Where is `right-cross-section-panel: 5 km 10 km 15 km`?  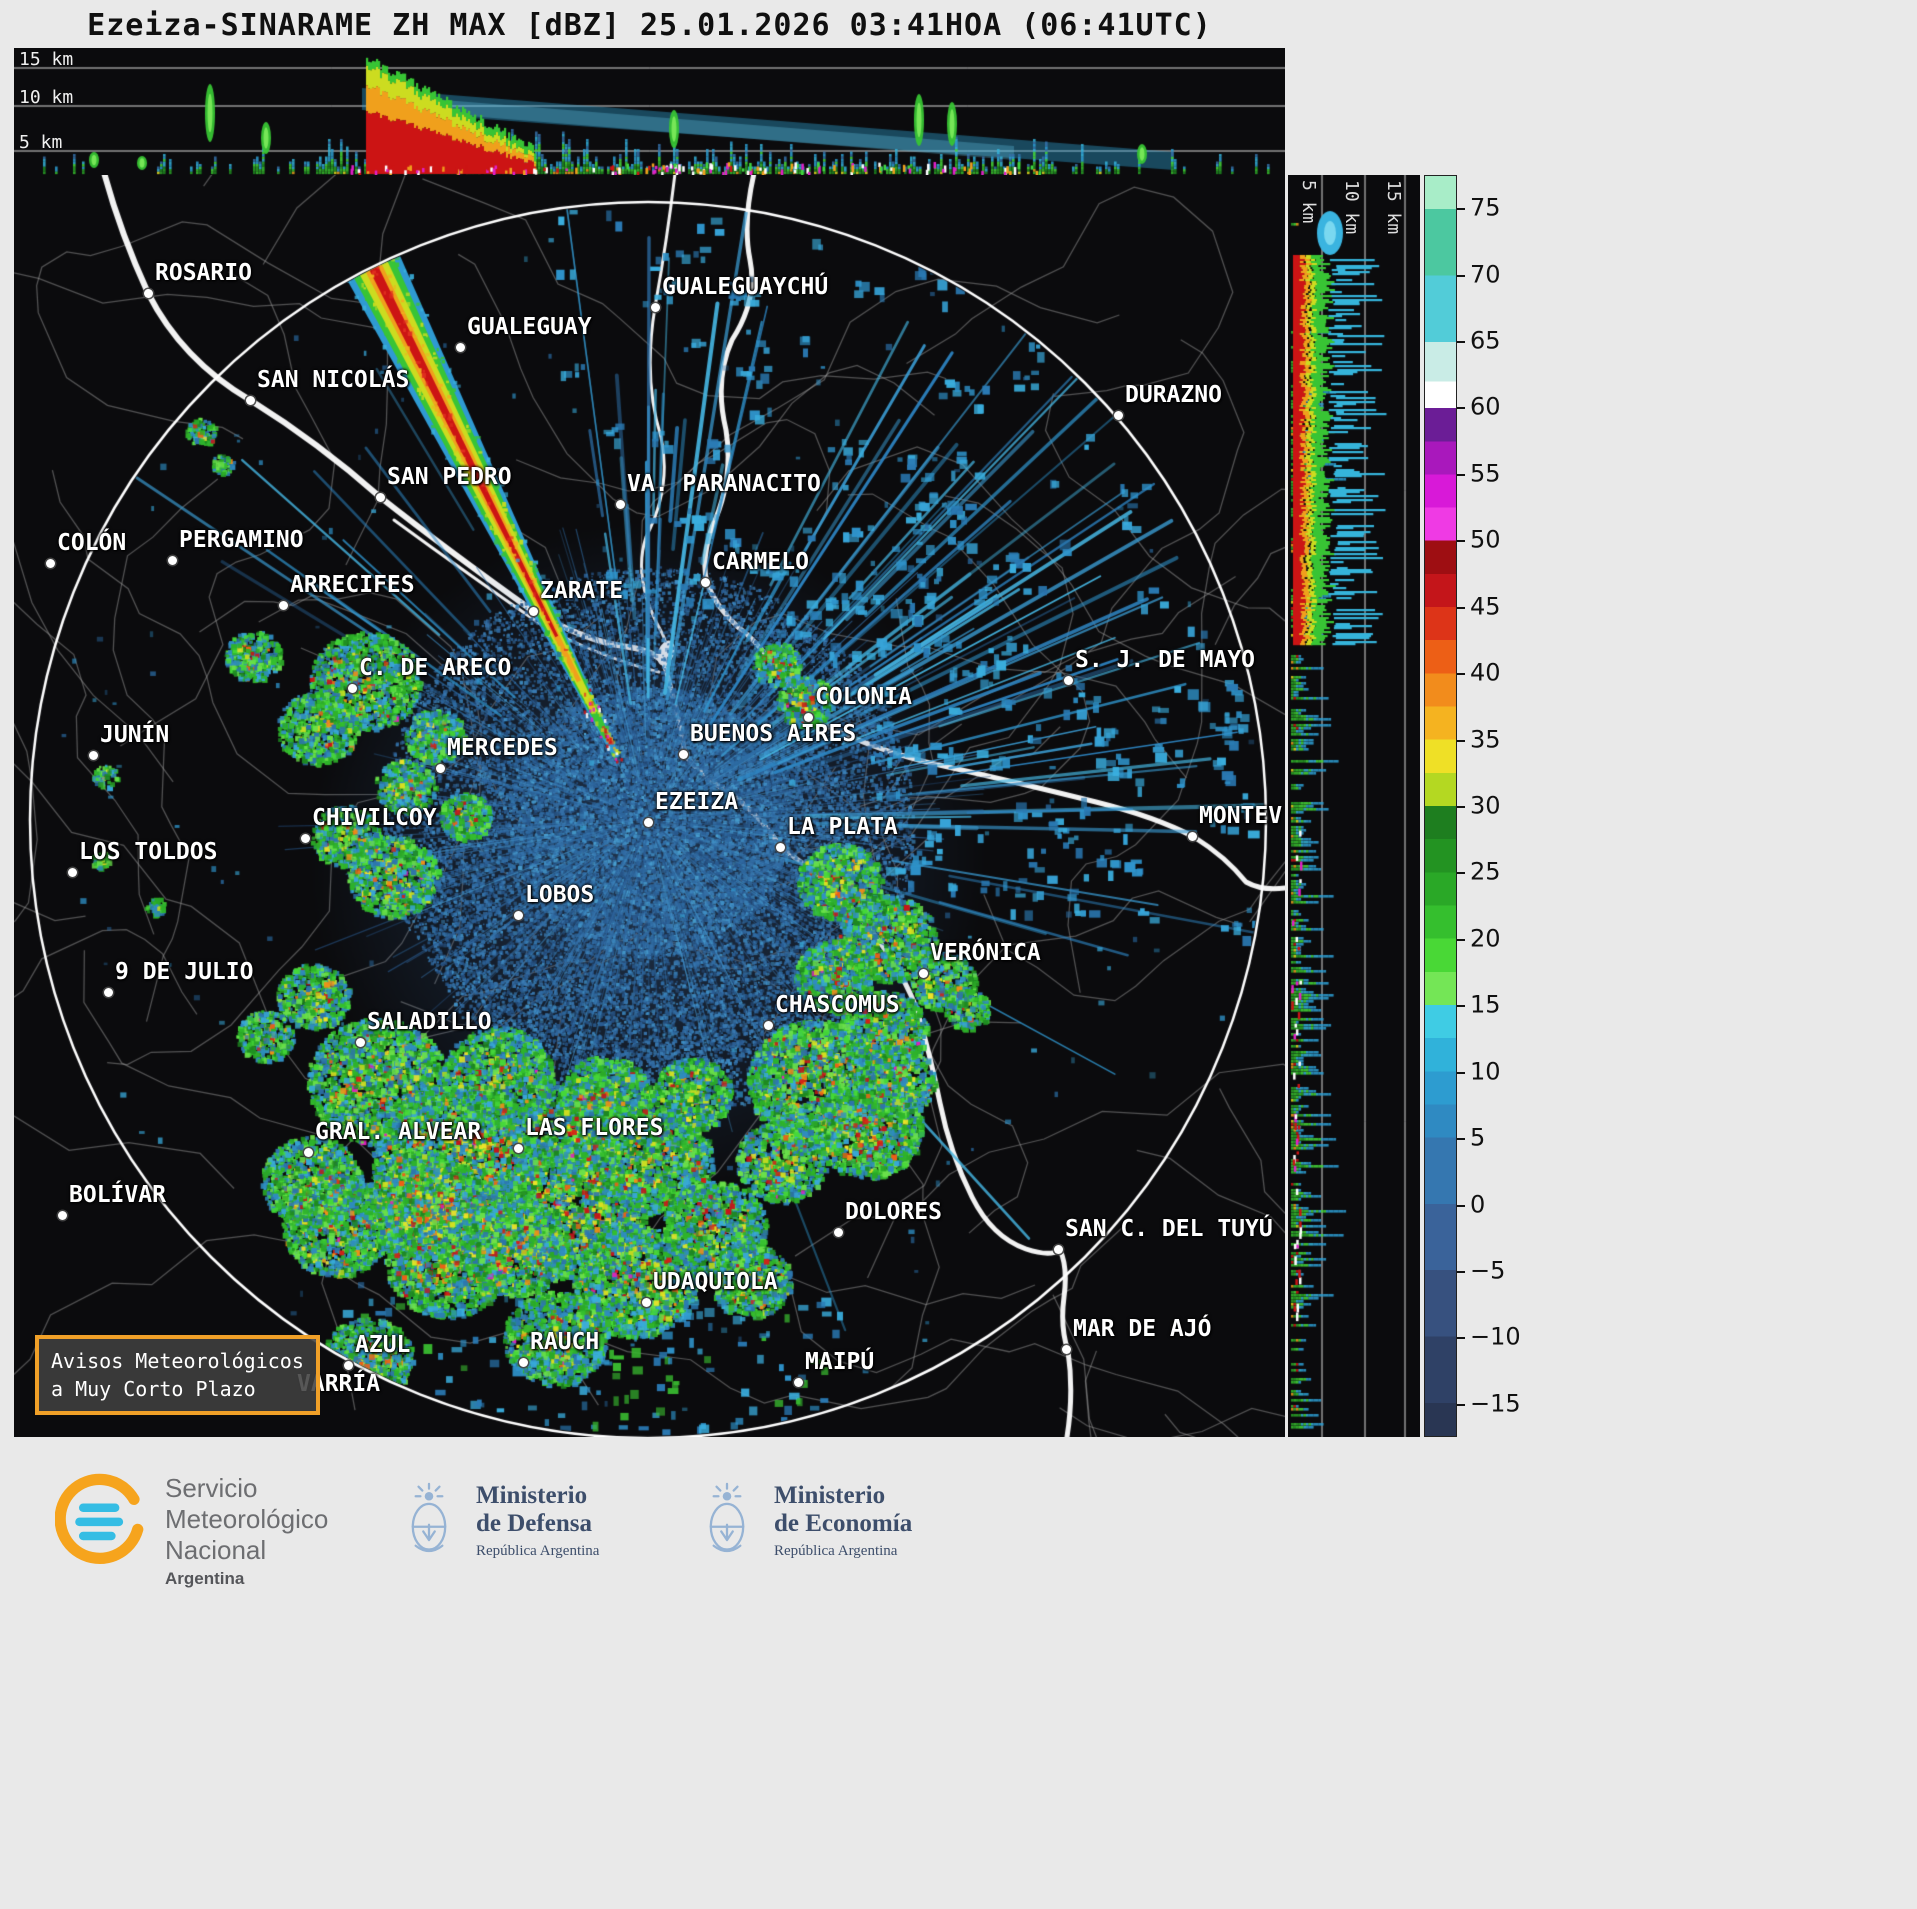 right-cross-section-panel: 5 km 10 km 15 km is located at coordinates (1354, 806).